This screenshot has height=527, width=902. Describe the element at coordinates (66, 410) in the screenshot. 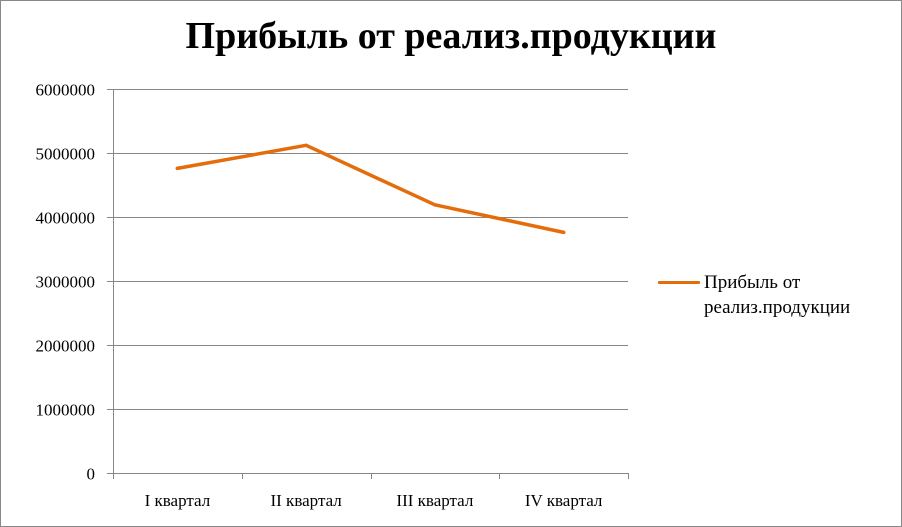

I see `y-tick-label: 1000000` at that location.